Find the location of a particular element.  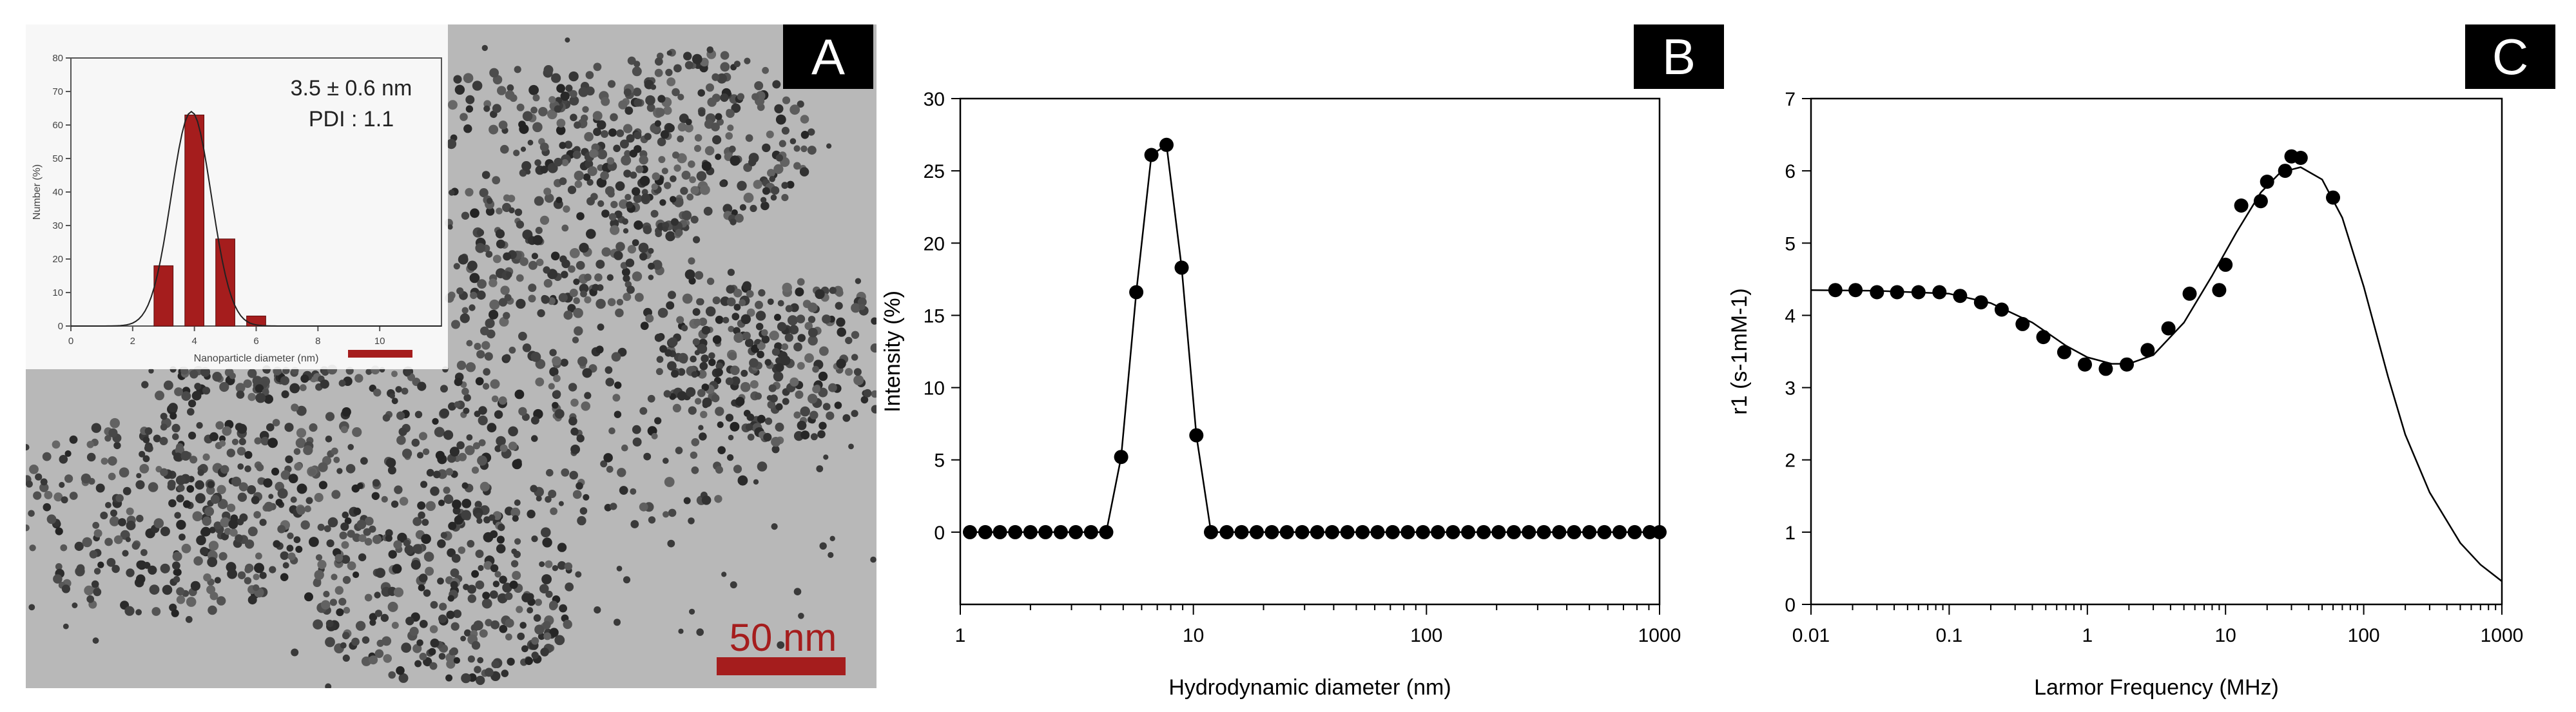

histogram-y-tick-label: 0 is located at coordinates (60, 326).